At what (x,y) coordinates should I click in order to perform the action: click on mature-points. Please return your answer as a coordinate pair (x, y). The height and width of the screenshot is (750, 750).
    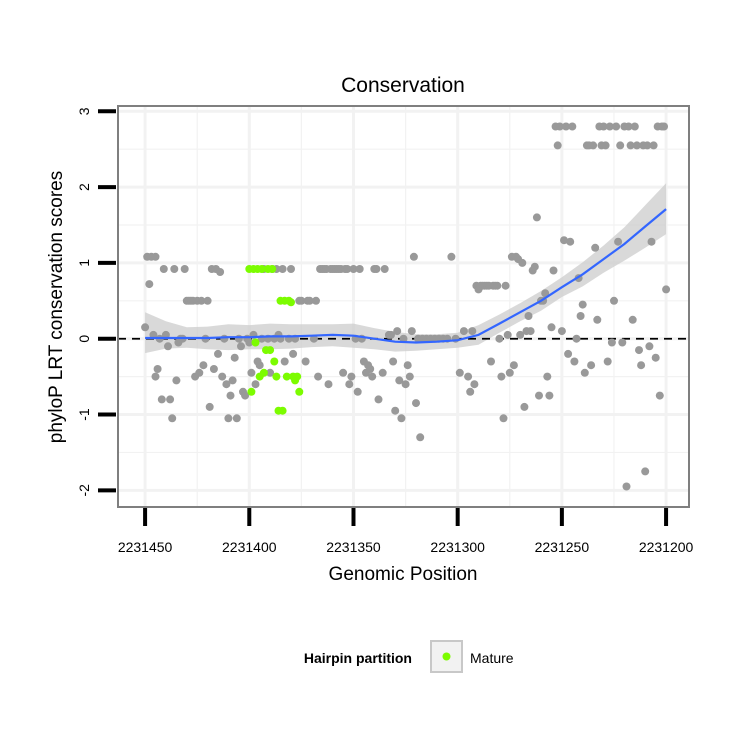
    Looking at the image, I should click on (274, 340).